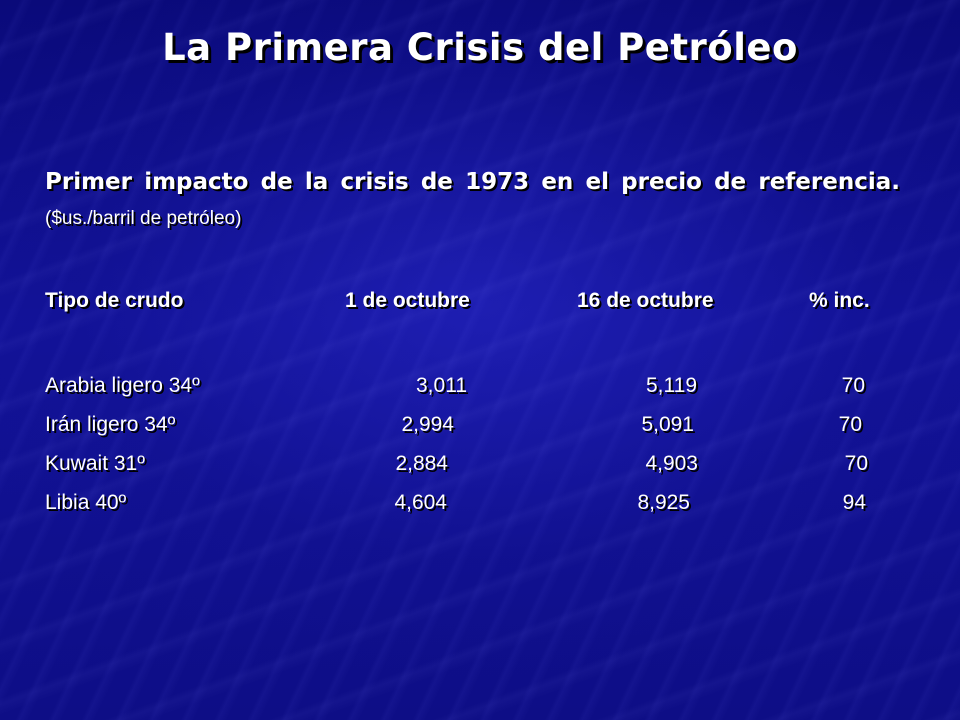  I want to click on cell-tipo: Irán ligero 34º, so click(110, 424).